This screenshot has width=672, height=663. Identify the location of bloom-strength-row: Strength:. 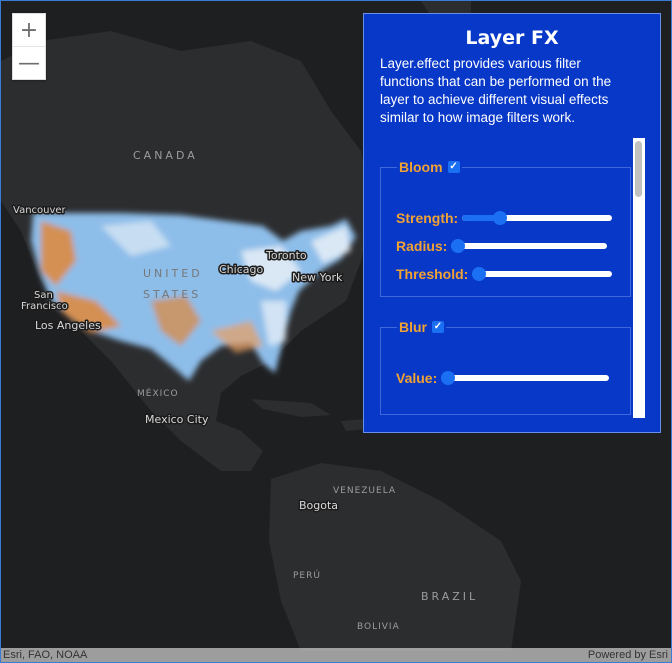
(504, 218).